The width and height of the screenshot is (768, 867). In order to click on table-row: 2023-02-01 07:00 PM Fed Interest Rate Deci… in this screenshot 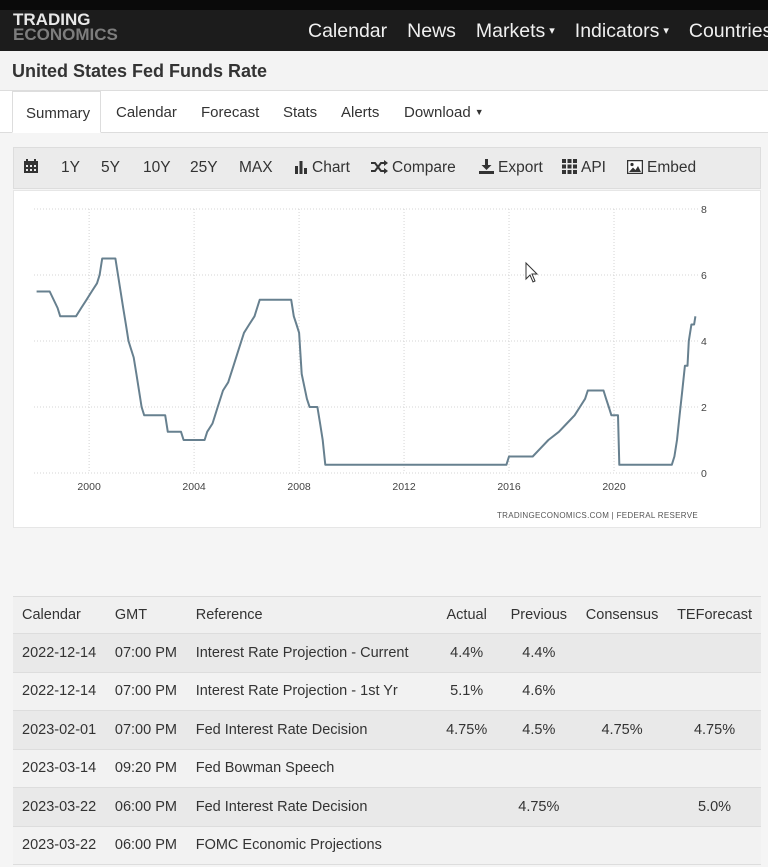, I will do `click(387, 730)`.